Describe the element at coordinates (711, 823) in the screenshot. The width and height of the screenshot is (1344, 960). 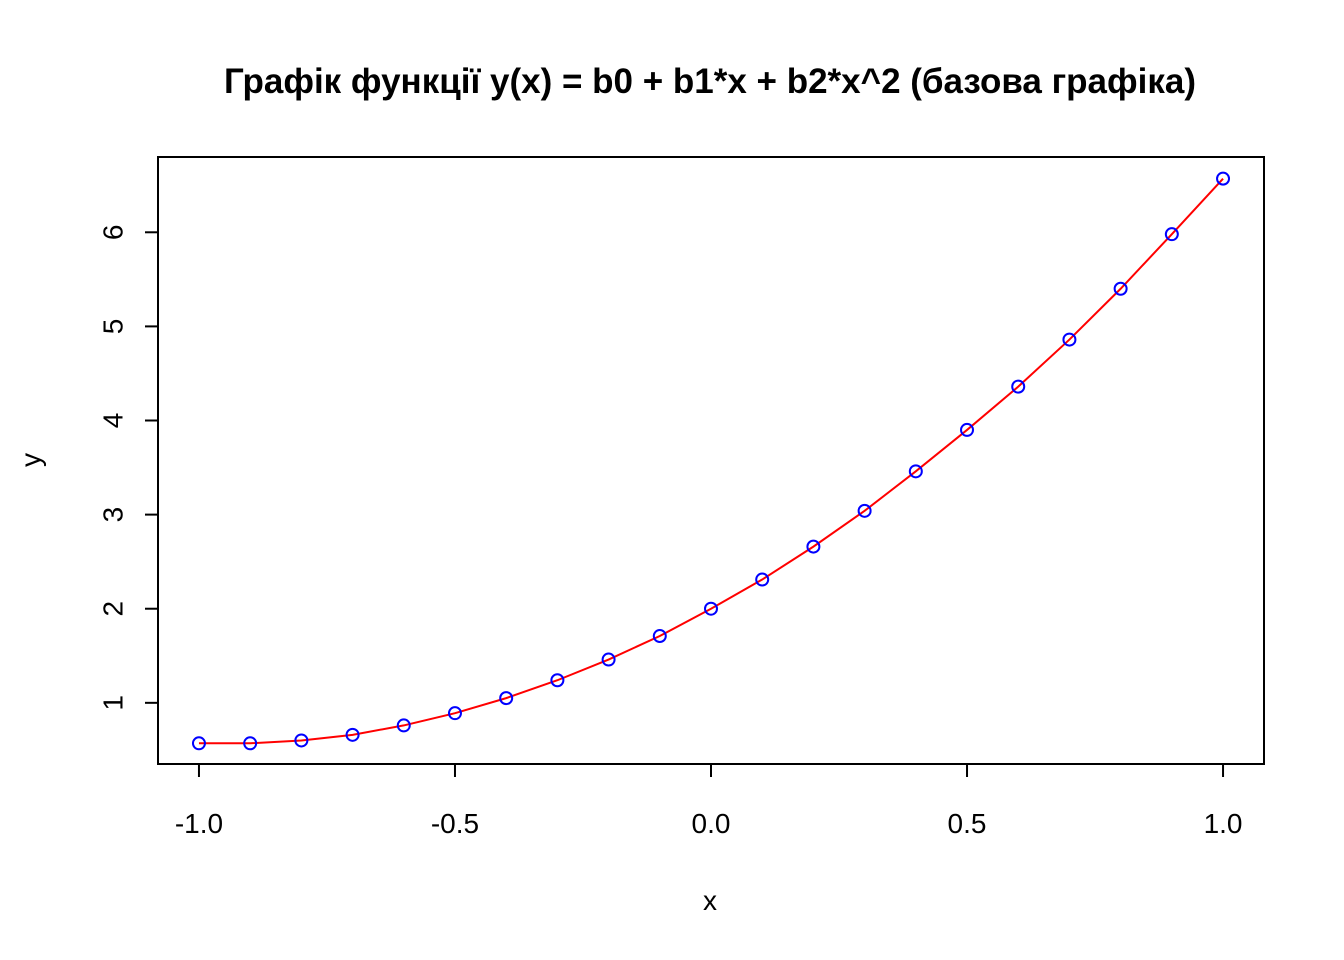
I see `x-tick-label: 0.0` at that location.